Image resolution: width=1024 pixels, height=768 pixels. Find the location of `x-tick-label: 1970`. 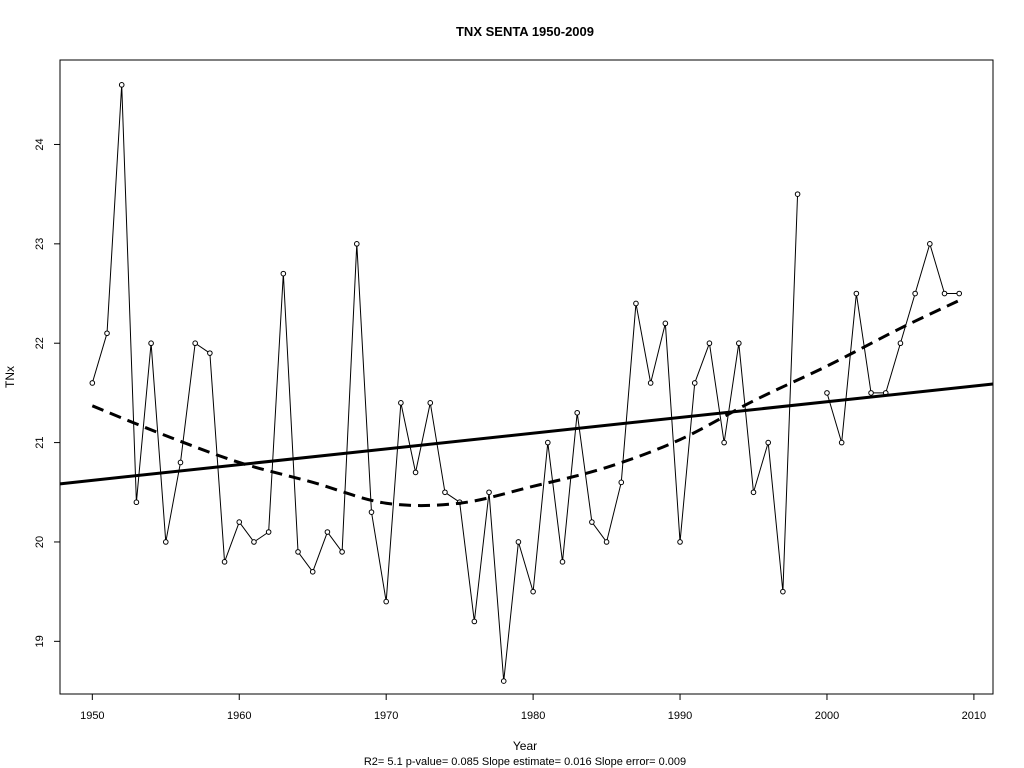

x-tick-label: 1970 is located at coordinates (386, 716).